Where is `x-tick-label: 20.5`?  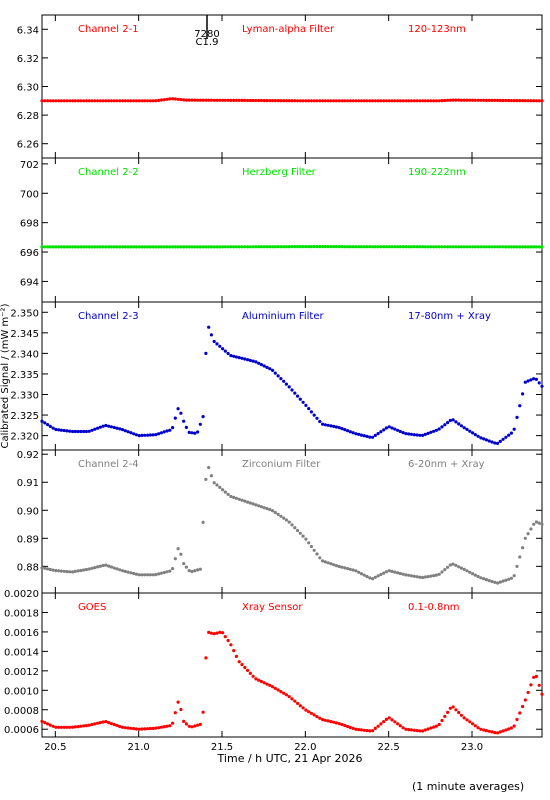
x-tick-label: 20.5 is located at coordinates (55, 747).